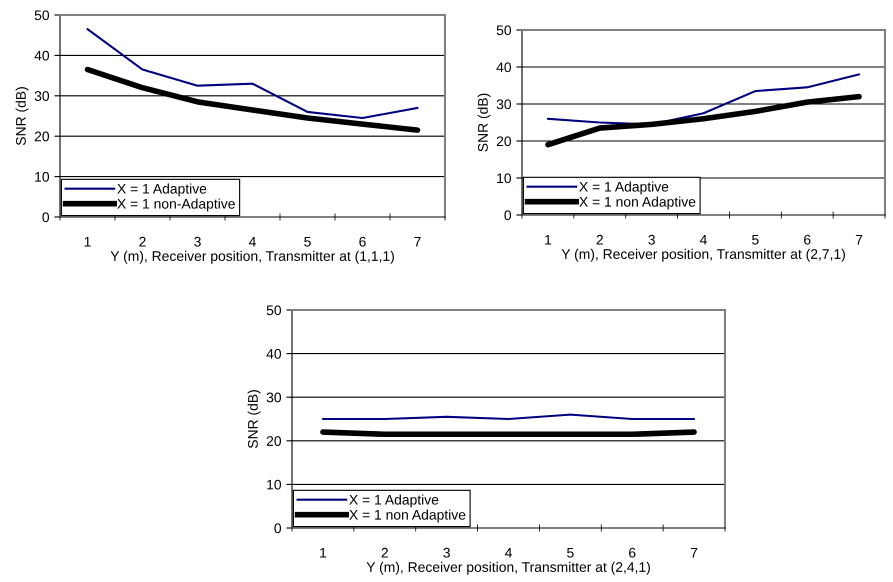 This screenshot has width=893, height=582. Describe the element at coordinates (252, 257) in the screenshot. I see `x-axis-title: Y (m), Receiver position, Transmitter at (1,1,1)` at that location.